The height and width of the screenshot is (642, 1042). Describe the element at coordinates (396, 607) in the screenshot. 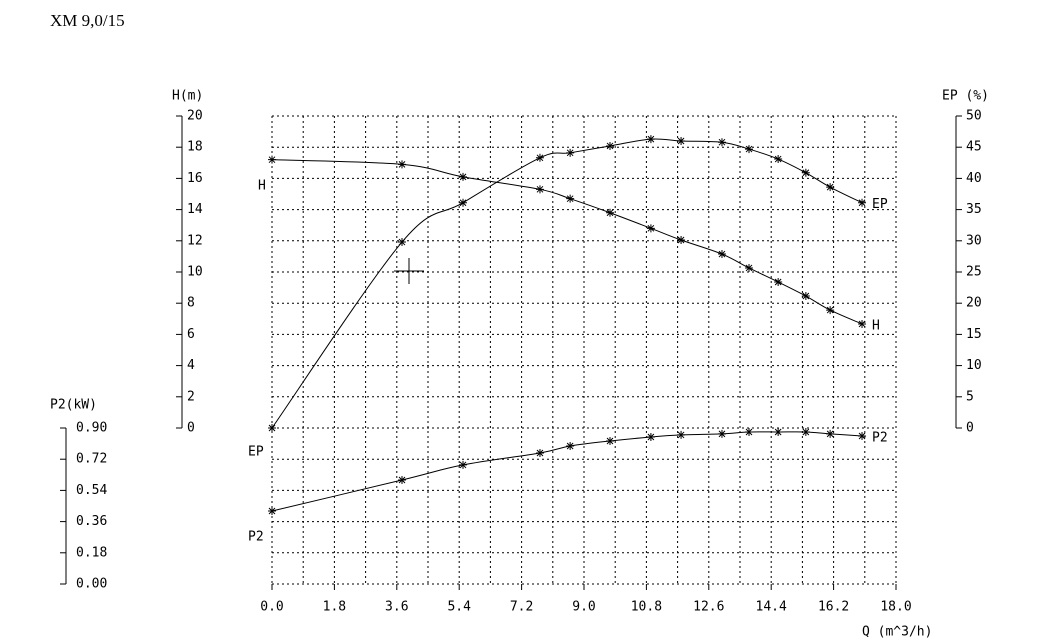

I see `x-tick-label: 3.6` at that location.